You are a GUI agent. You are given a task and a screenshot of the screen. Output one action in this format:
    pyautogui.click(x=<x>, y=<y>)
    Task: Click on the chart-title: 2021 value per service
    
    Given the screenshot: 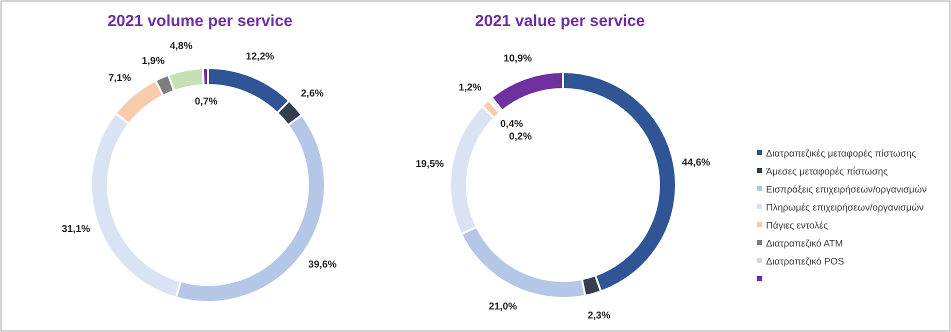 What is the action you would take?
    pyautogui.click(x=560, y=21)
    